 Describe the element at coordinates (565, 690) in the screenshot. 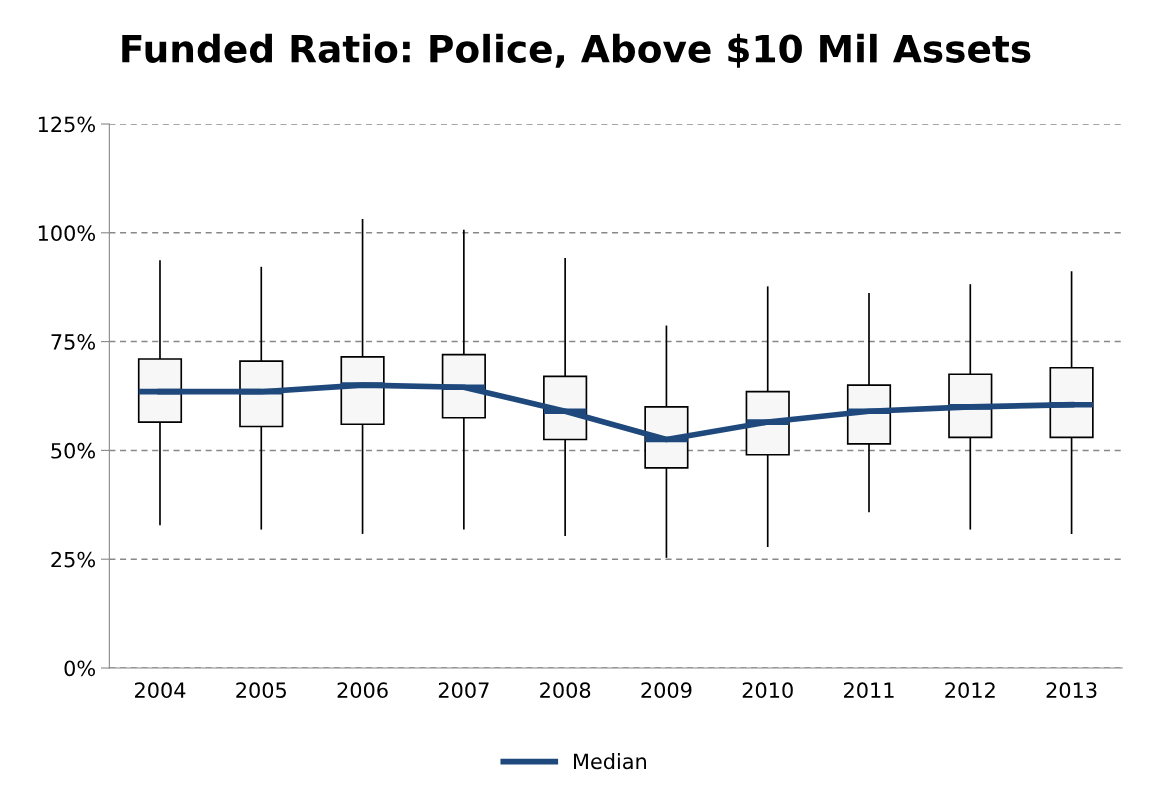

I see `x-tick-label: 2008` at that location.